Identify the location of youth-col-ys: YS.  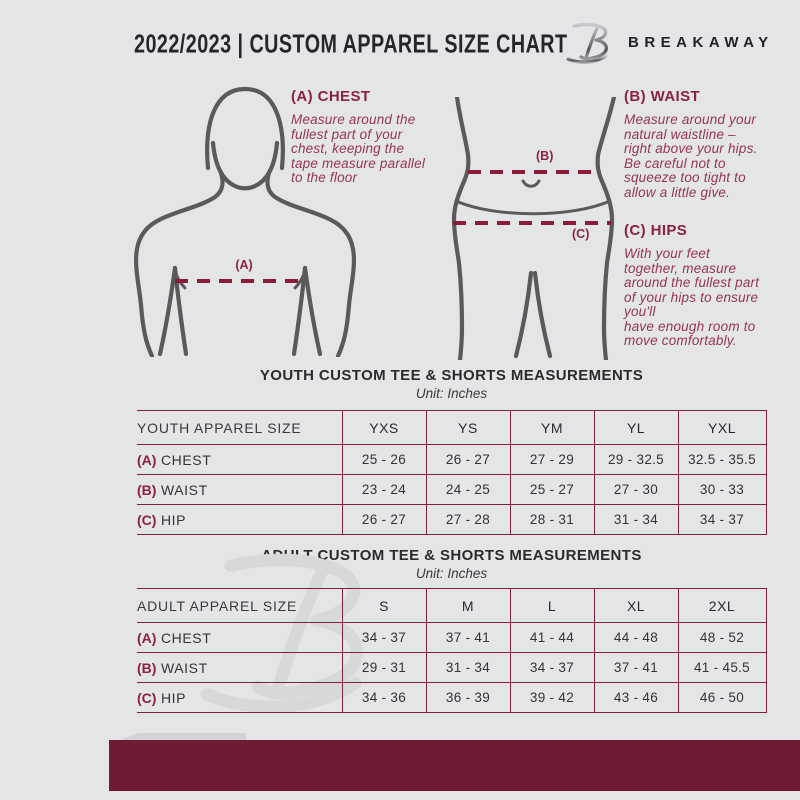
(467, 427).